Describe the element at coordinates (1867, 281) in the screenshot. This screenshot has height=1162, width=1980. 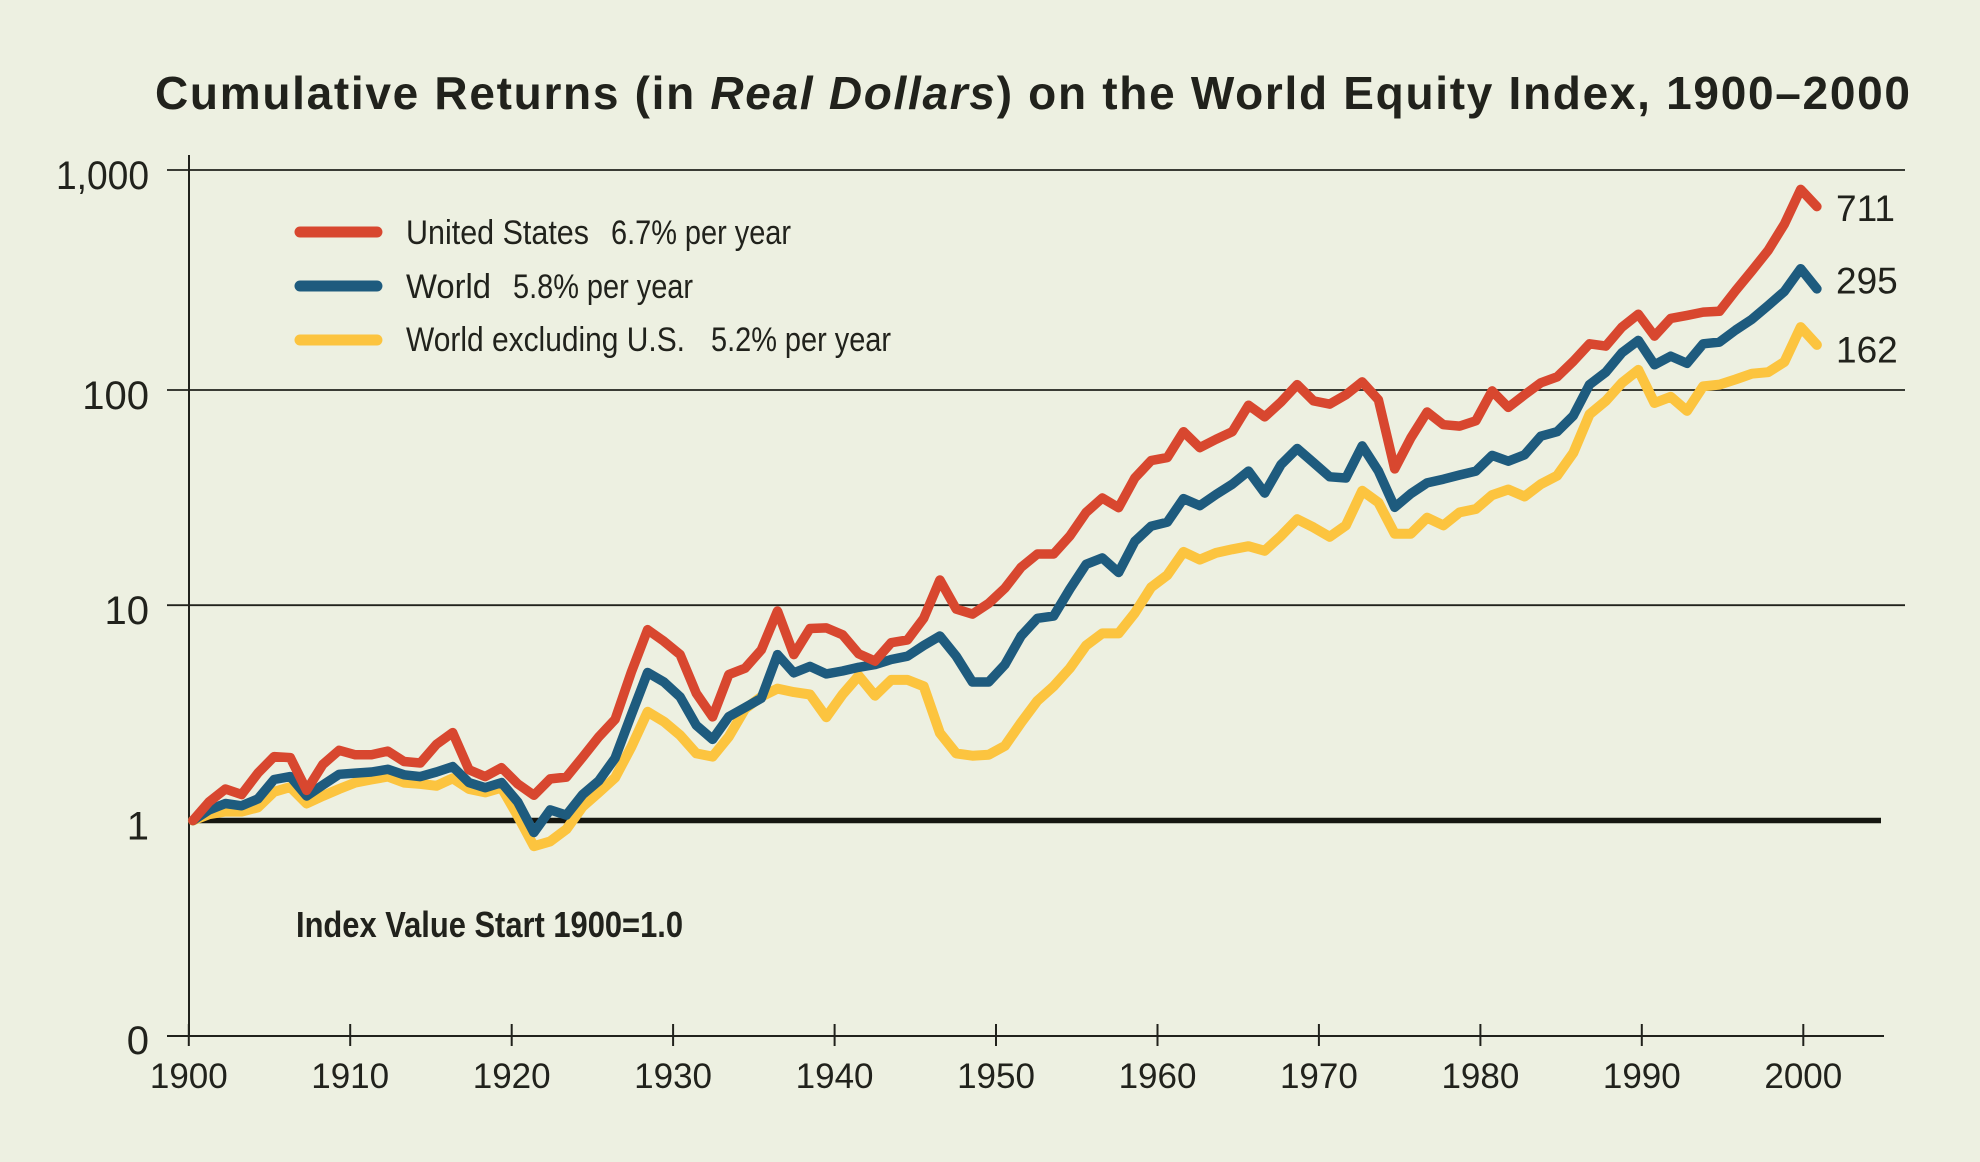
I see `svg-text: 295` at that location.